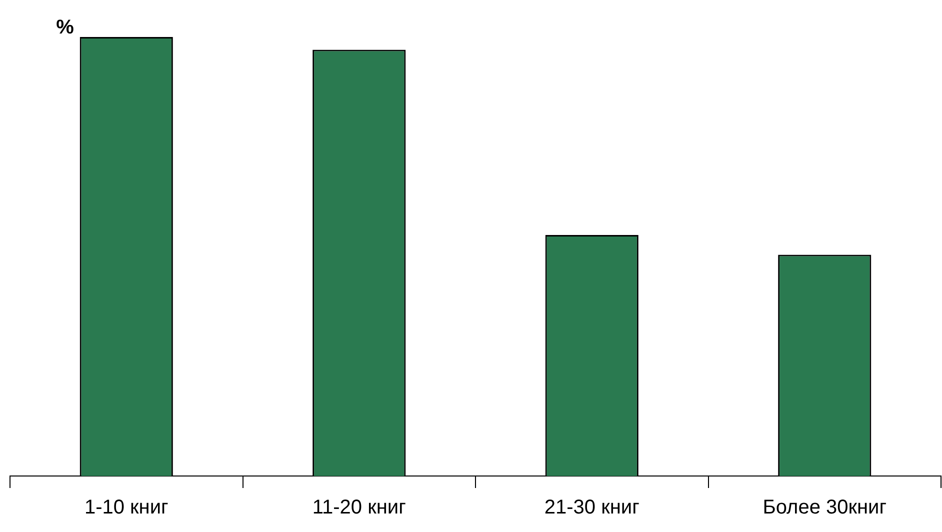  I want to click on y-axis-title: %, so click(65, 27).